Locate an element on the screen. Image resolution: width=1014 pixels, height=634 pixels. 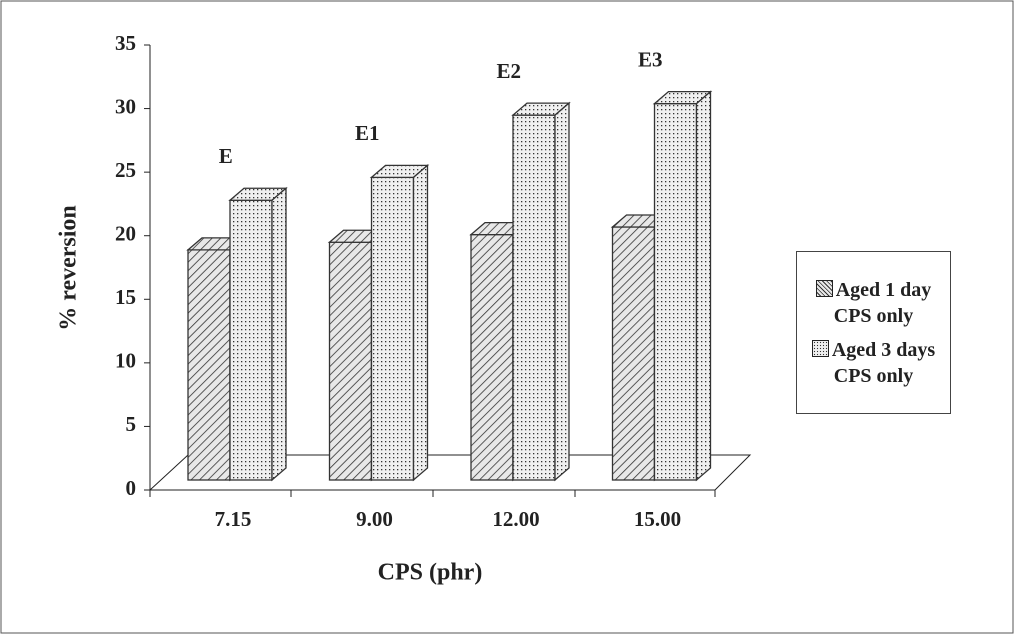
legend-label: Aged 1 day CPS only is located at coordinates (882, 302).